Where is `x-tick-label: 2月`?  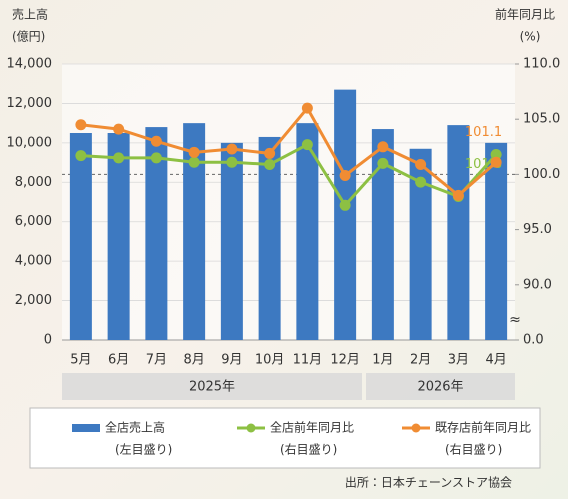 x-tick-label: 2月 is located at coordinates (420, 360).